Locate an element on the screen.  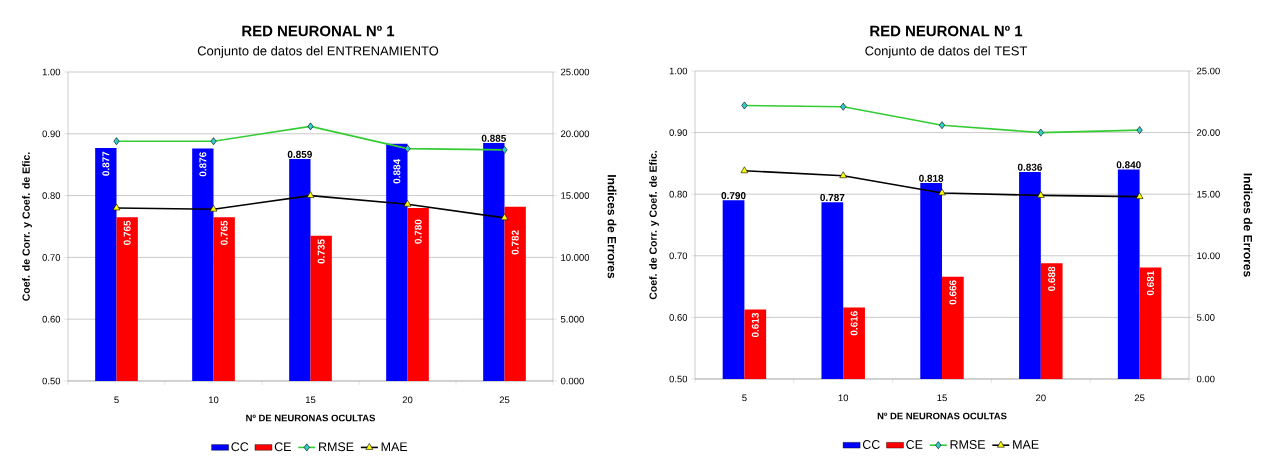
y2-tick-label: 20.000 is located at coordinates (575, 134).